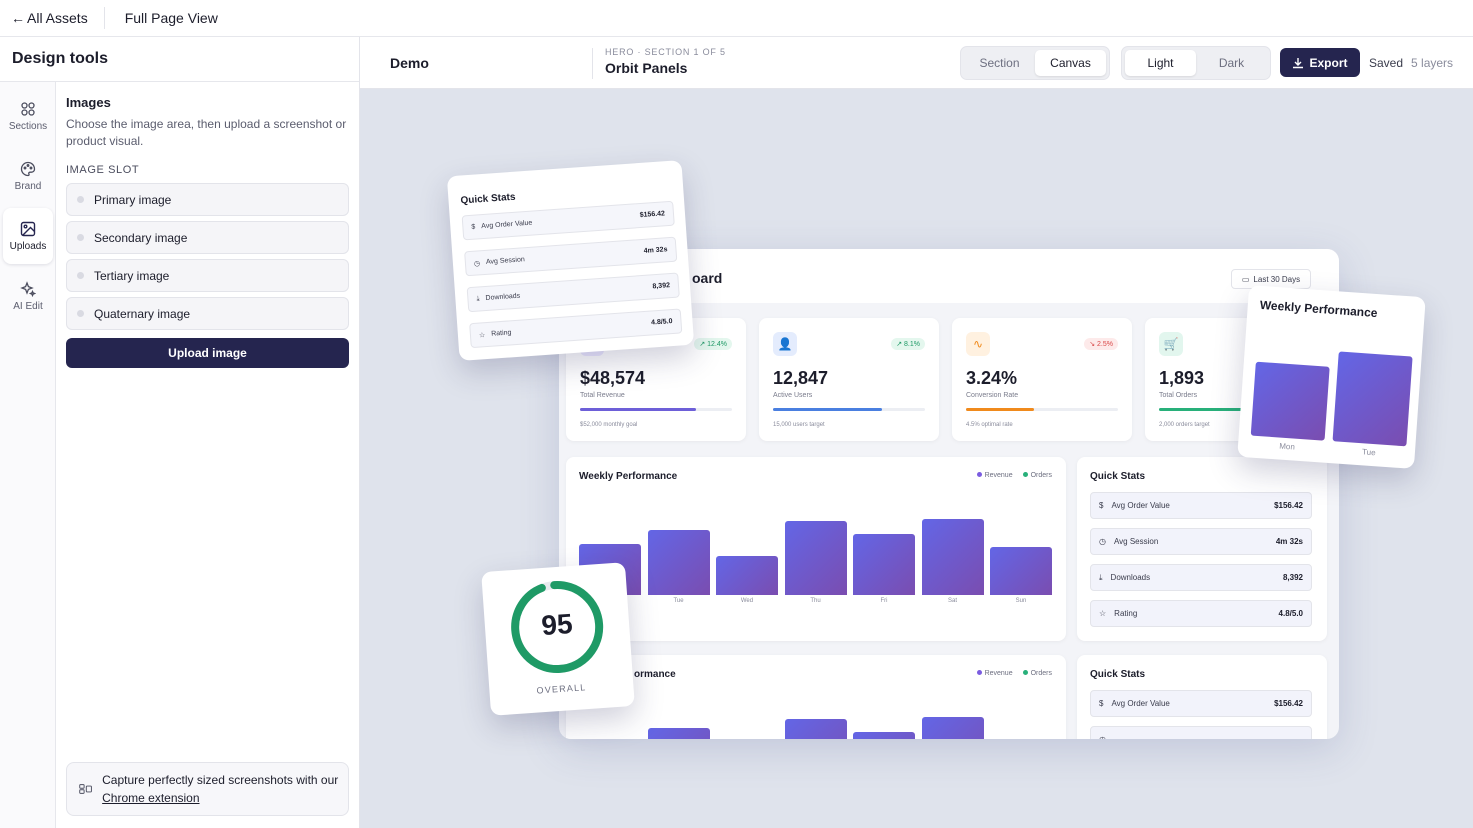 Image resolution: width=1473 pixels, height=828 pixels. I want to click on bar-sun, so click(1021, 571).